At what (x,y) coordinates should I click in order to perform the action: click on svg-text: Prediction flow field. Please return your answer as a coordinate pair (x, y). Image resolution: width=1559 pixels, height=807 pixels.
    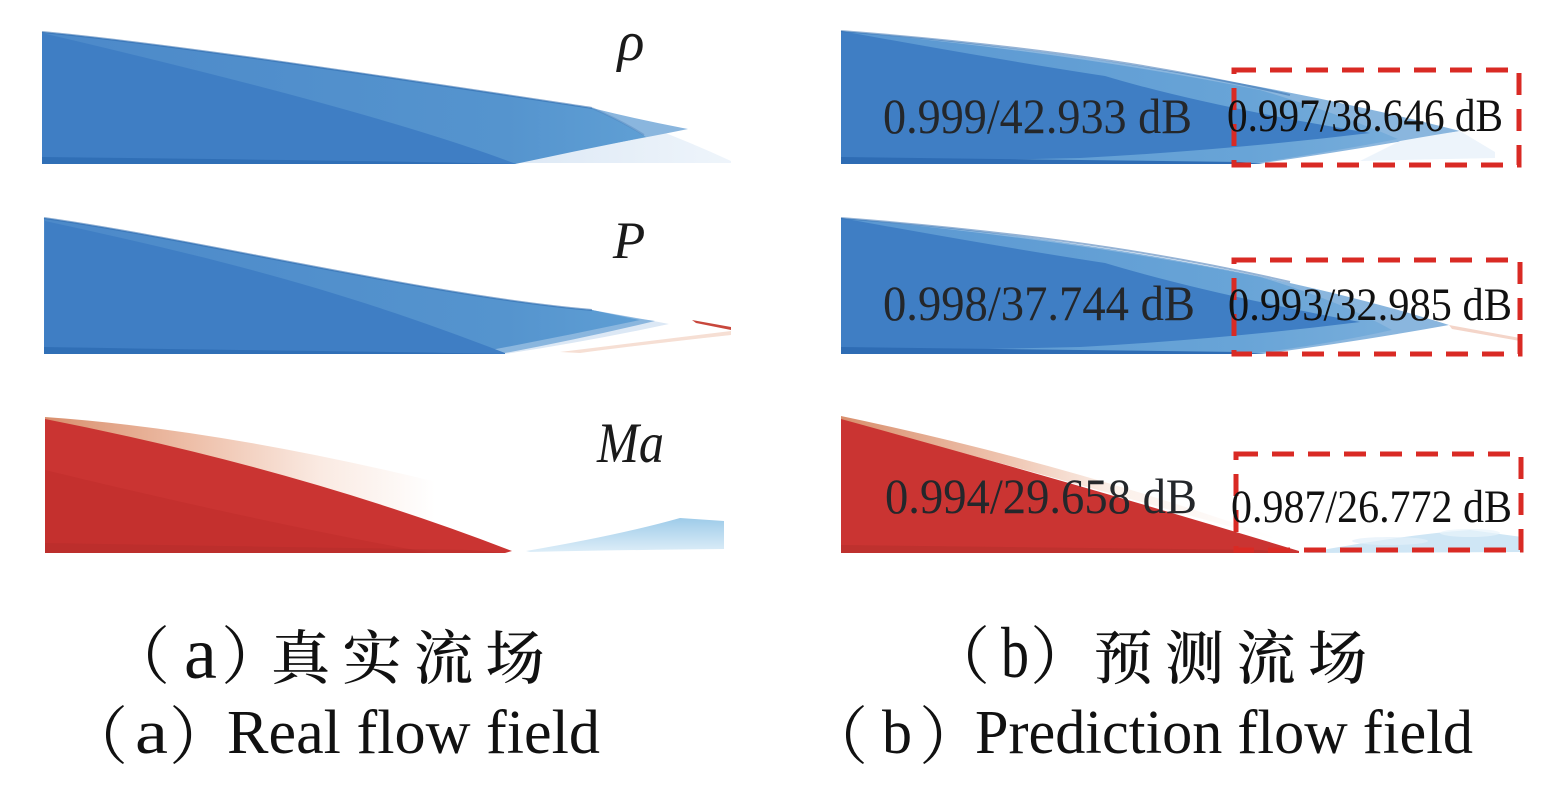
    Looking at the image, I should click on (1224, 733).